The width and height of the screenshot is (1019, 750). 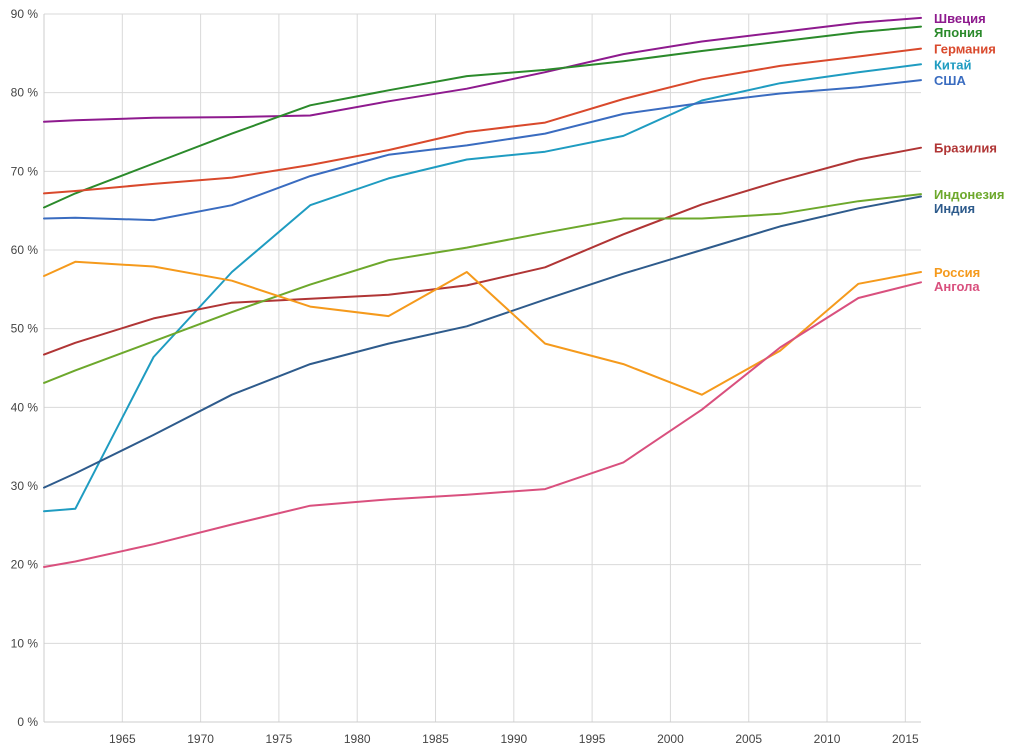 I want to click on legend-label: Индонезия, so click(x=969, y=194).